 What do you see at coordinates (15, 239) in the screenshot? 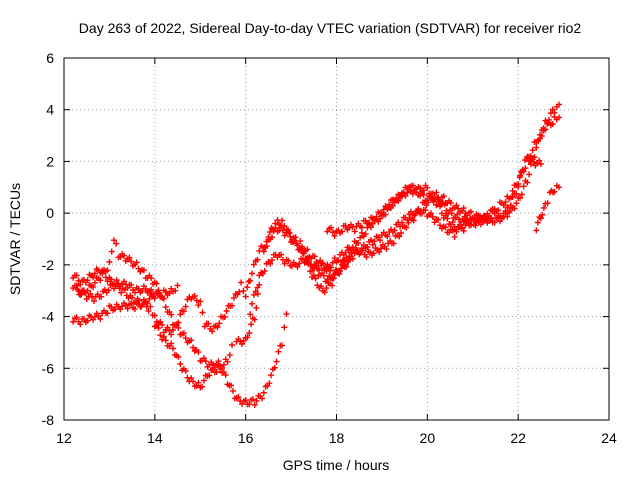
I see `y-axis-label: SDTVAR / TECUs` at bounding box center [15, 239].